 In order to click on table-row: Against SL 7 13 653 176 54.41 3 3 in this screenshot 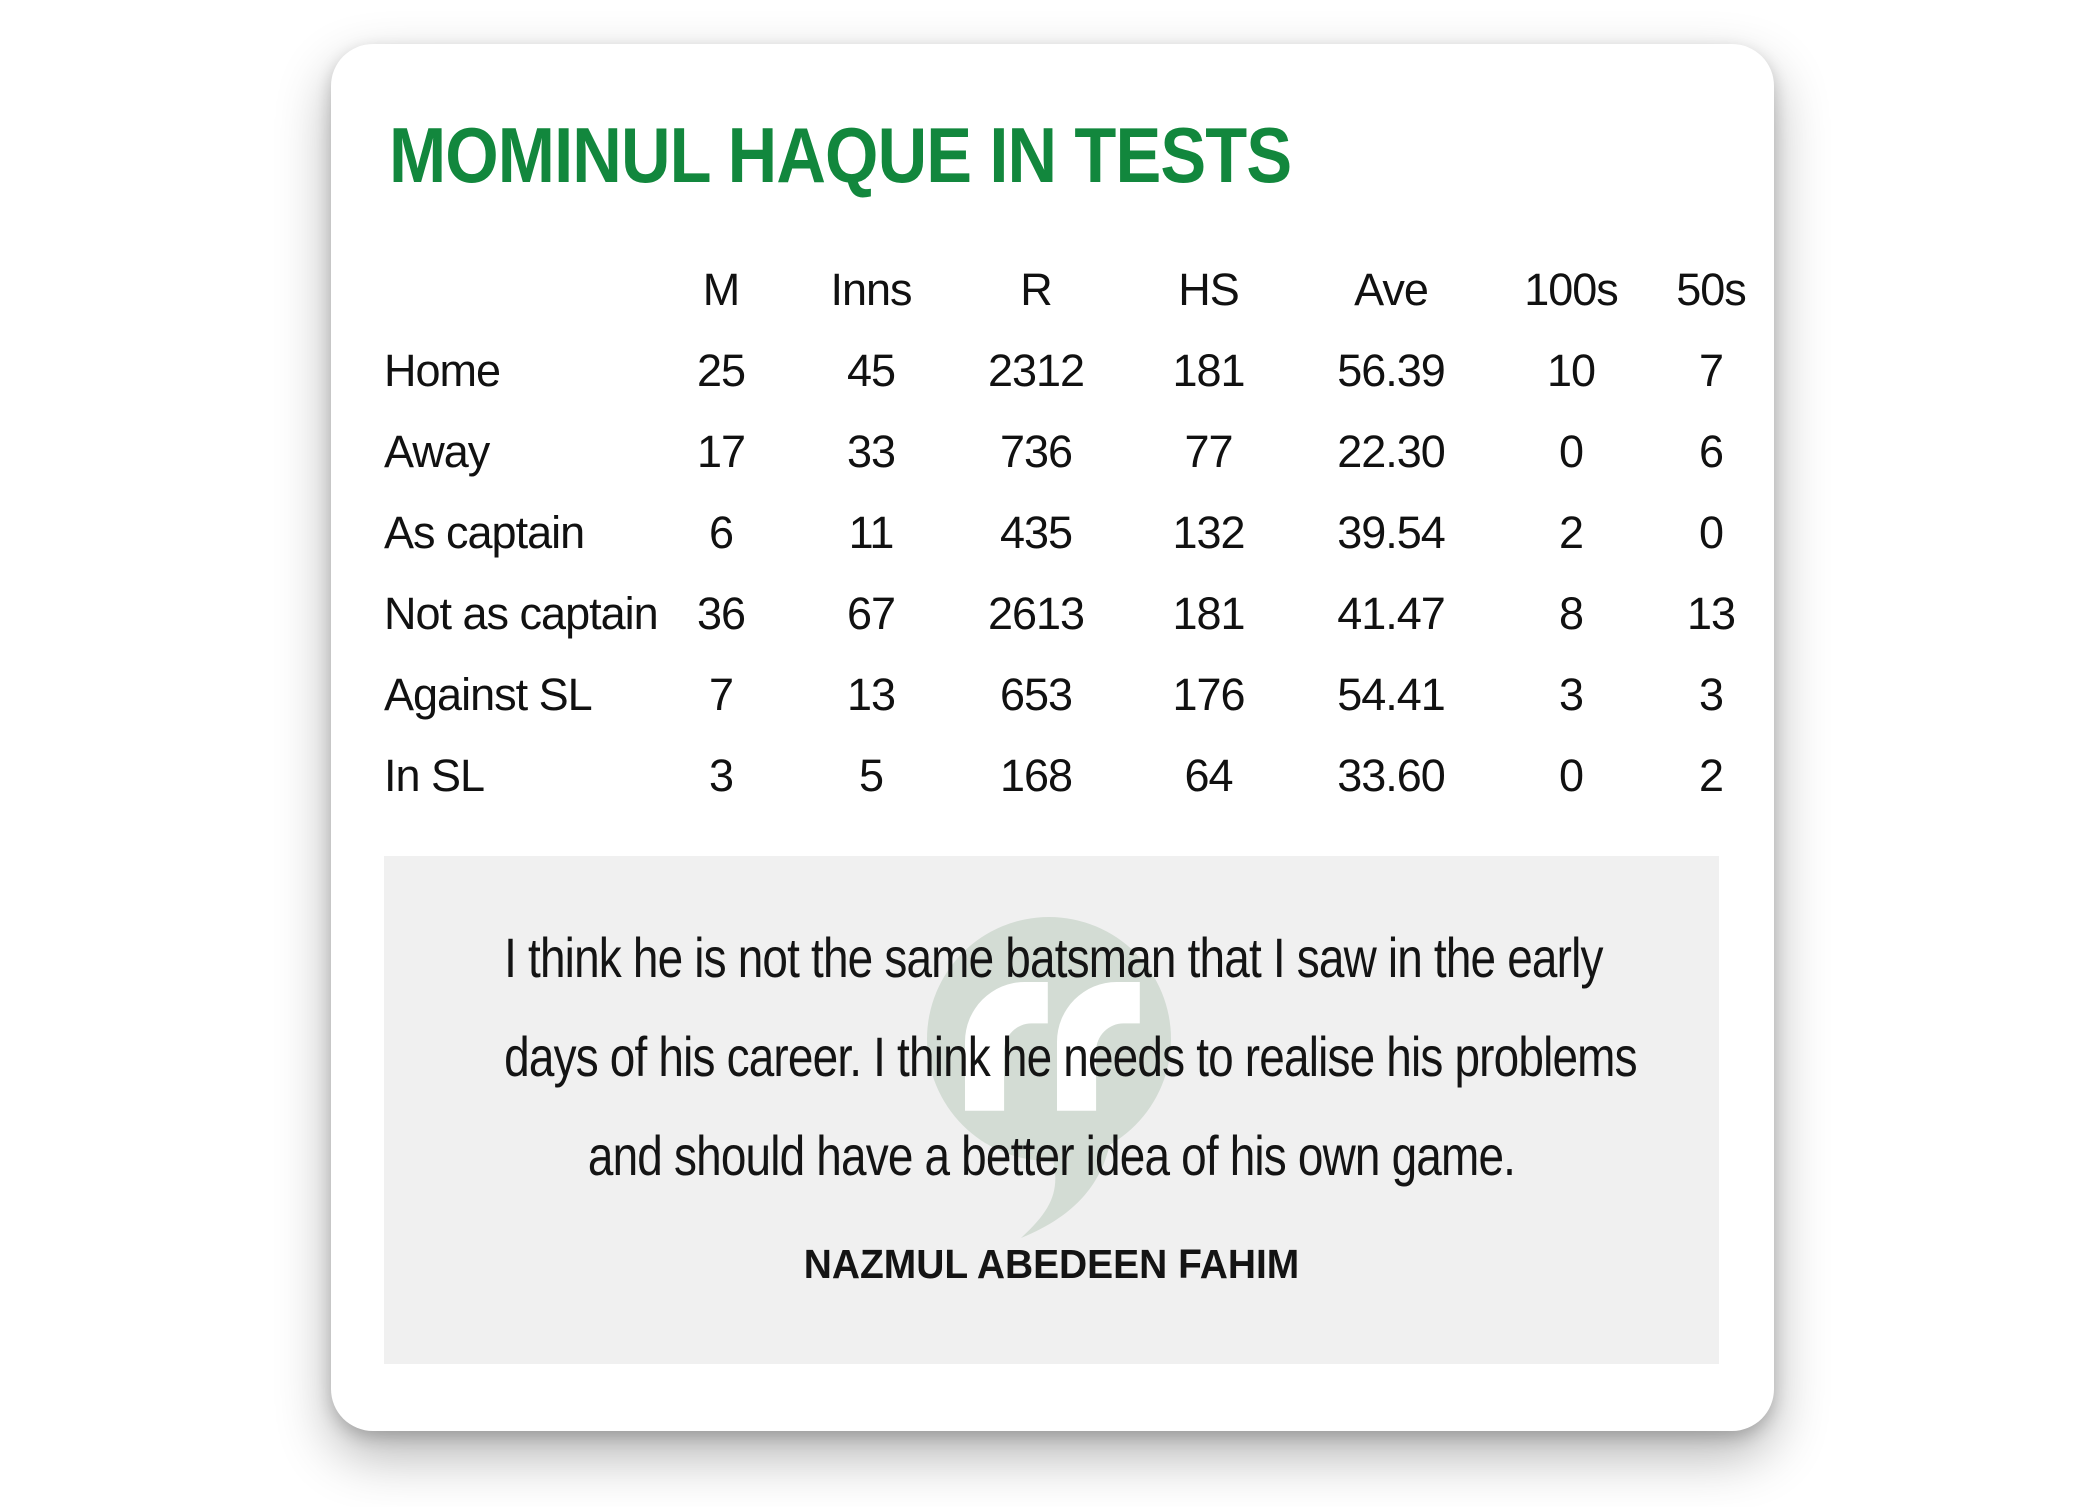, I will do `click(1077, 694)`.